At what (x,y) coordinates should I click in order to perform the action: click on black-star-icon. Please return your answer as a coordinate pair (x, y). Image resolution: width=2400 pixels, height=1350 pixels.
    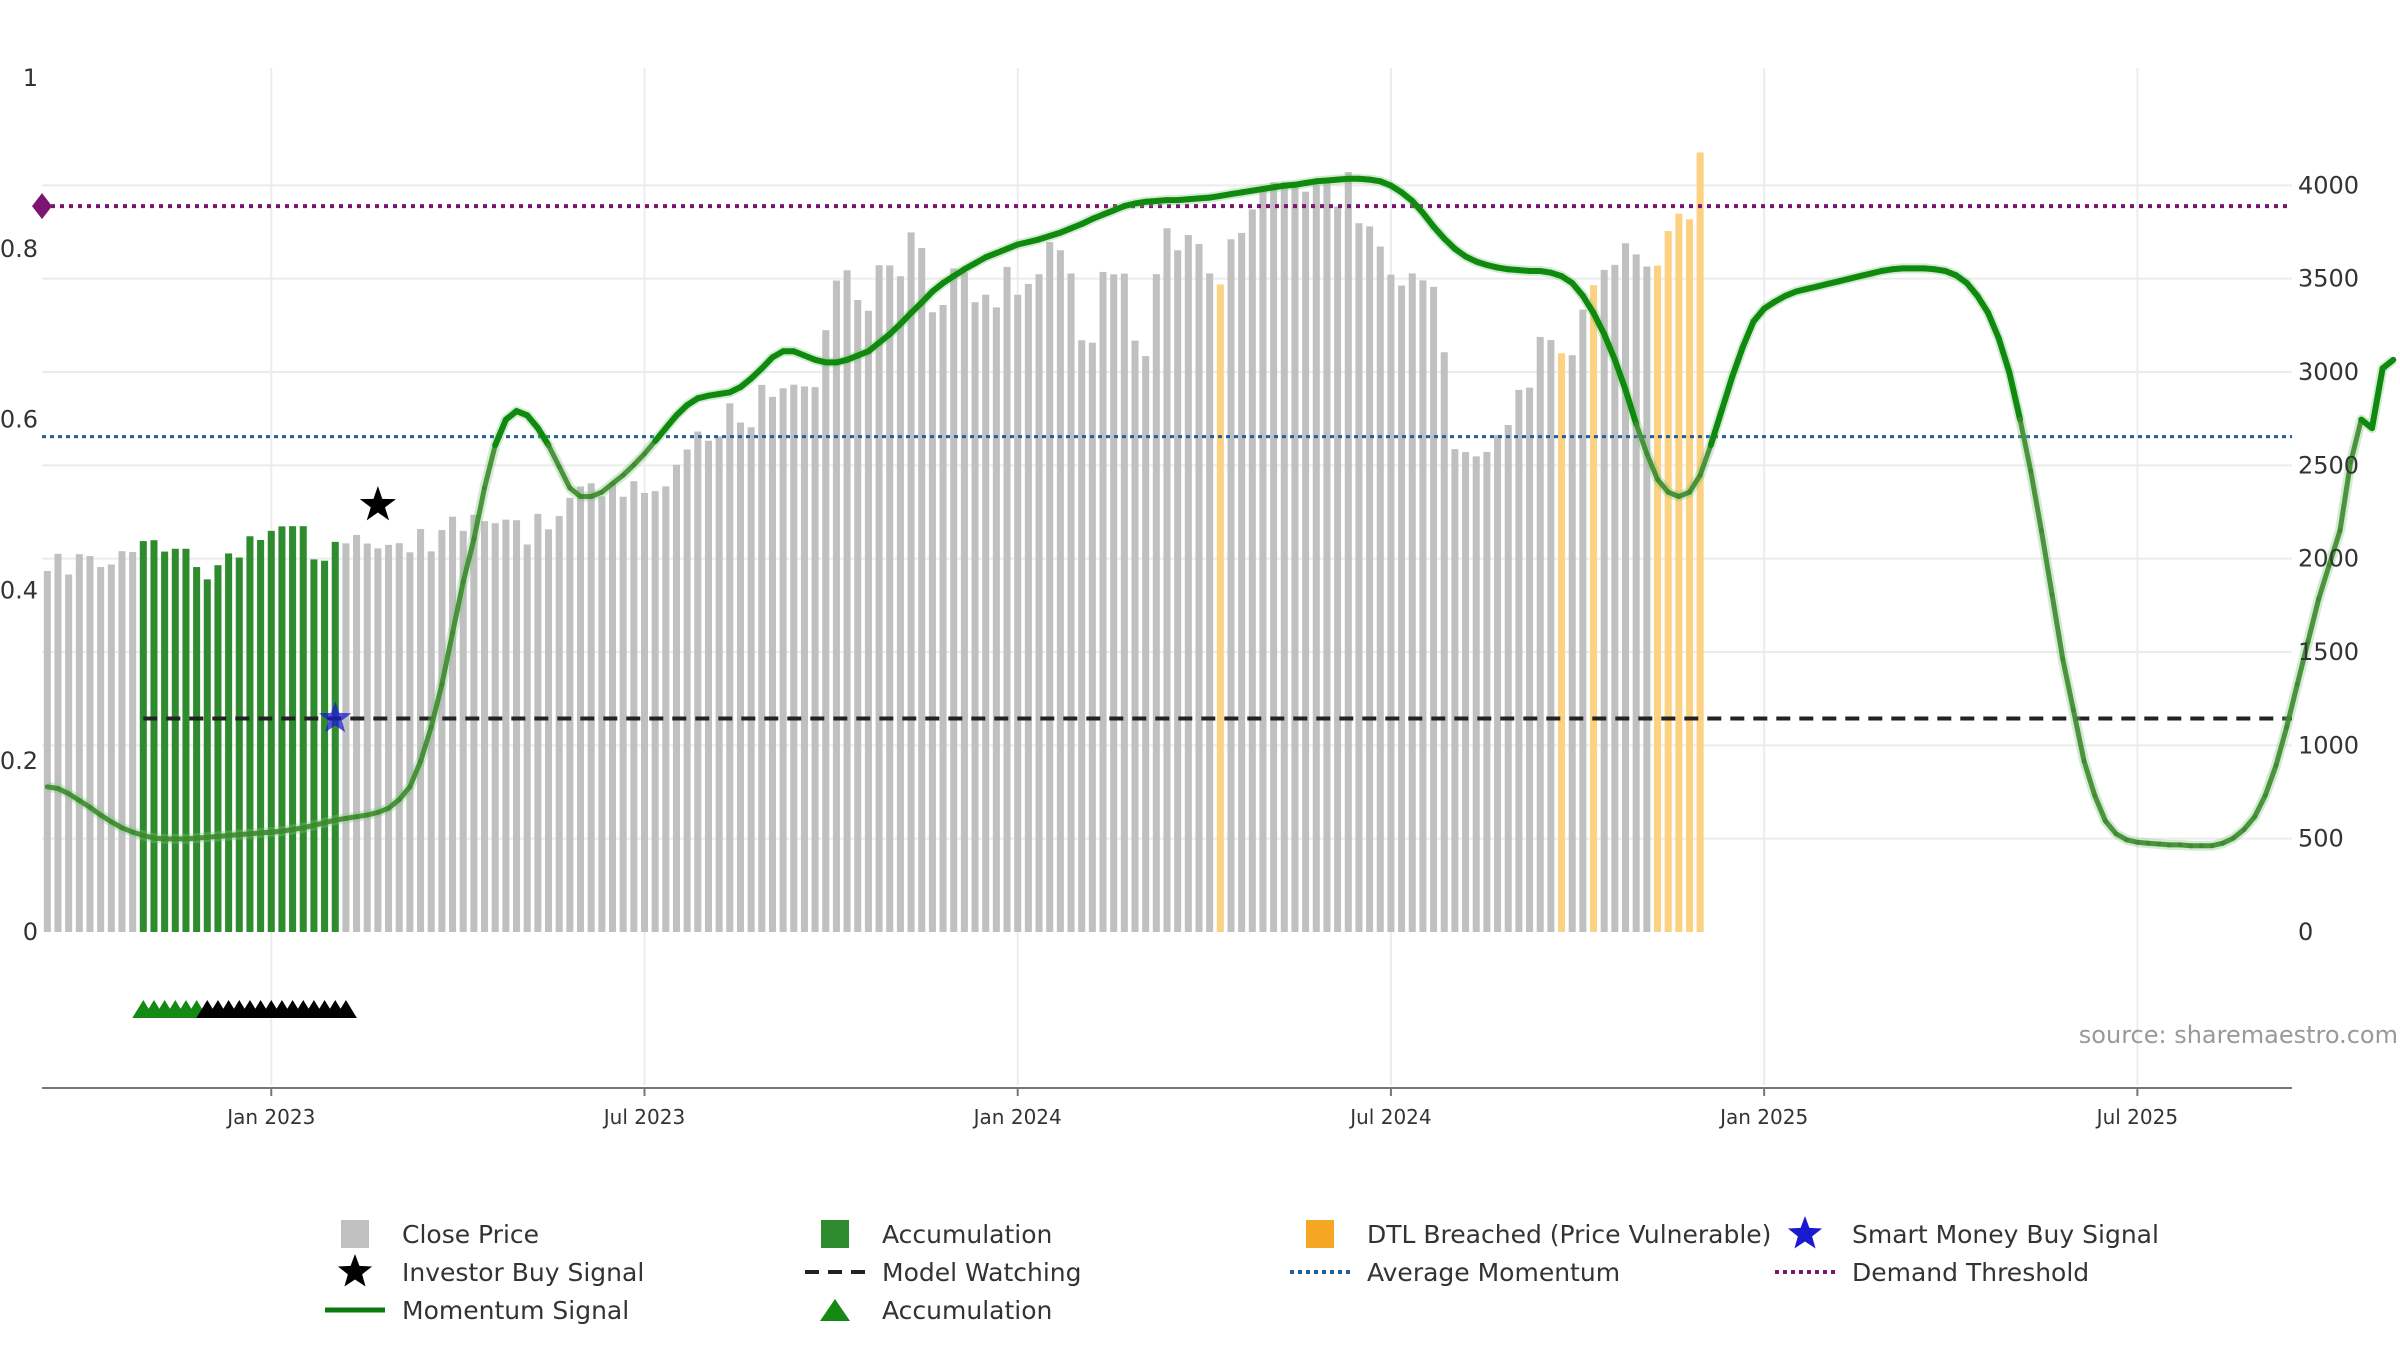
    Looking at the image, I should click on (355, 1272).